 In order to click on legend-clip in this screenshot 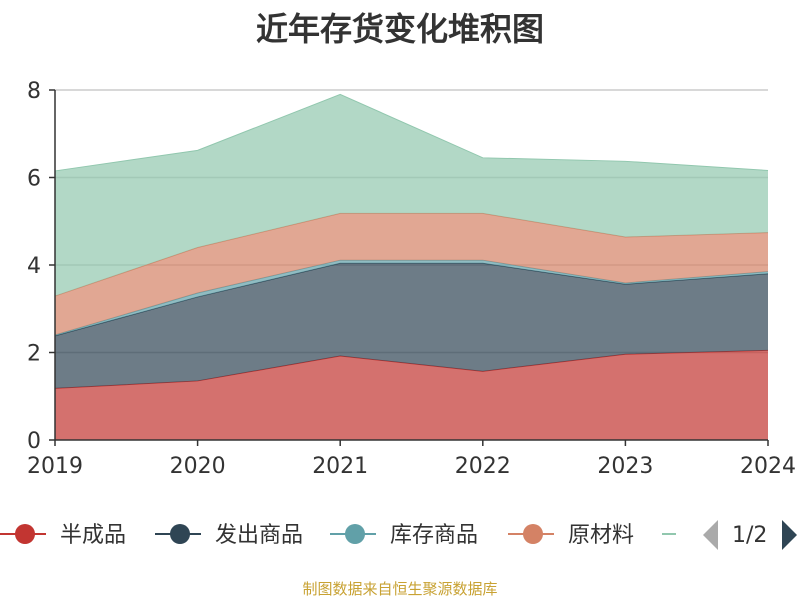, I will do `click(691, 535)`.